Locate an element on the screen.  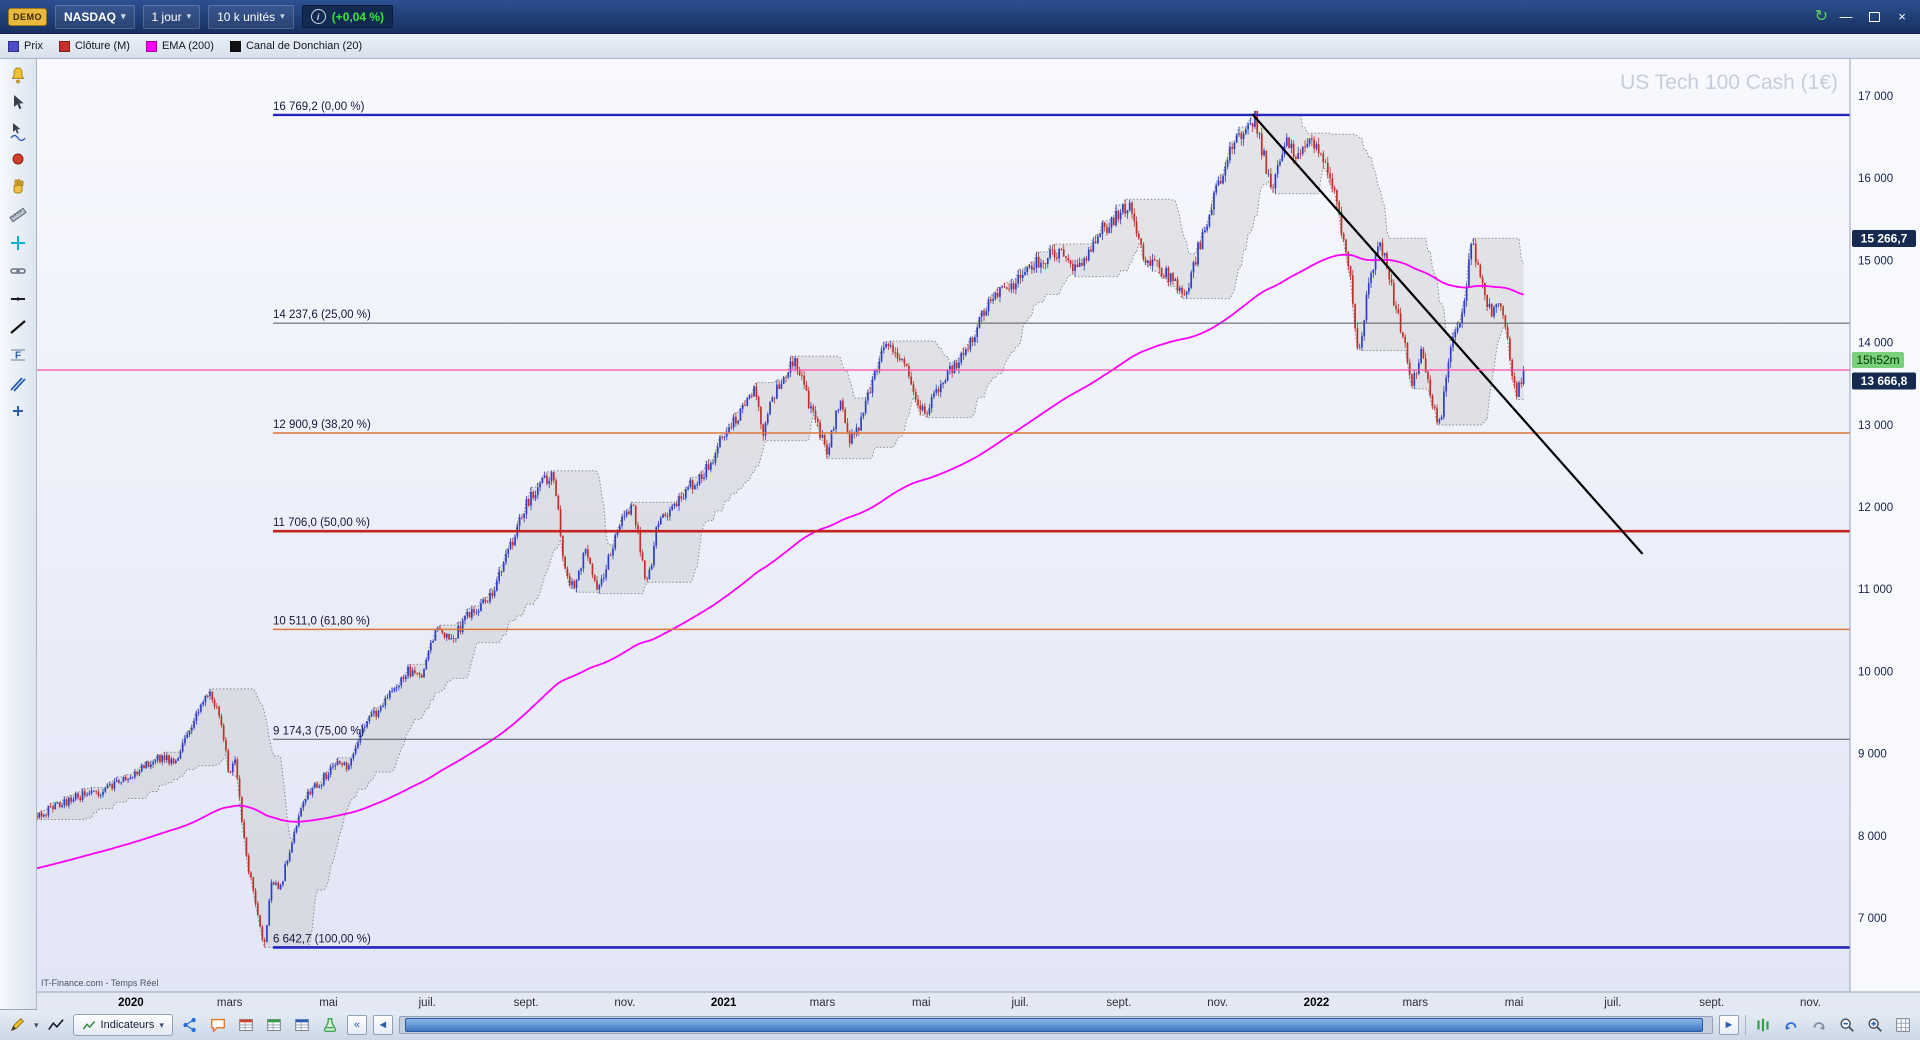
price-tick-label: 7 000 is located at coordinates (1872, 919).